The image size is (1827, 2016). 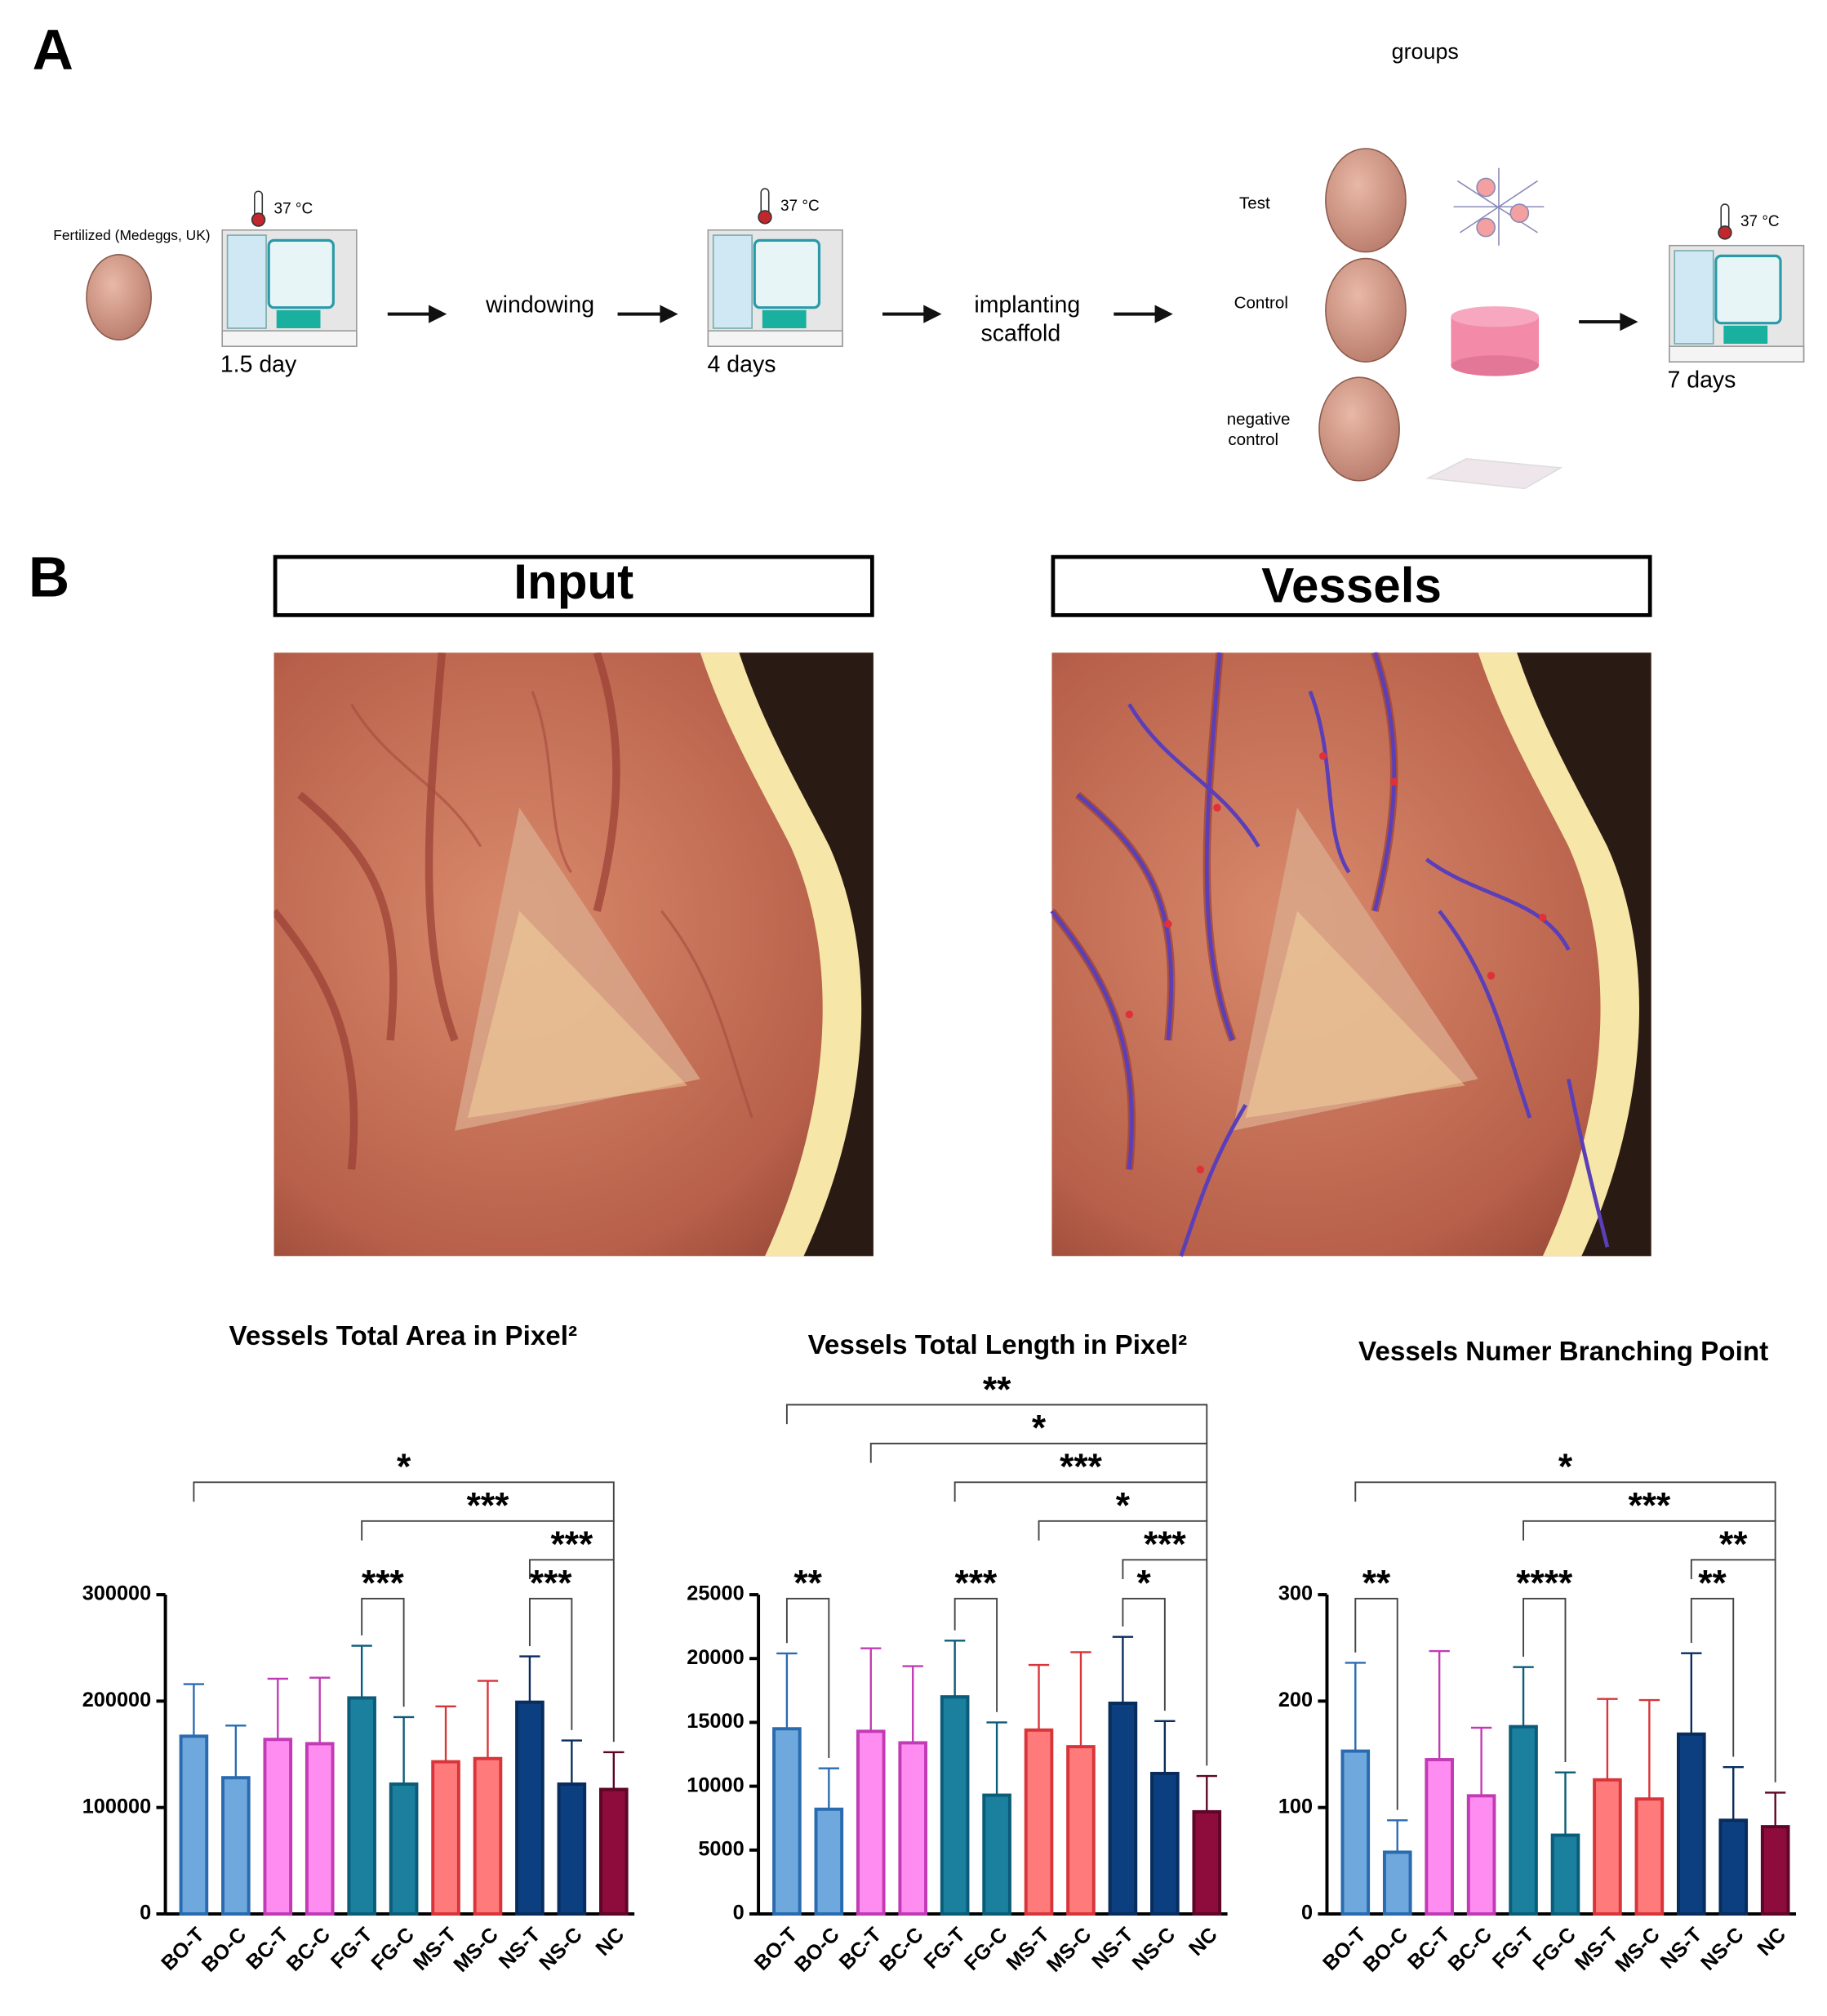 I want to click on step: scaffold, so click(x=1021, y=333).